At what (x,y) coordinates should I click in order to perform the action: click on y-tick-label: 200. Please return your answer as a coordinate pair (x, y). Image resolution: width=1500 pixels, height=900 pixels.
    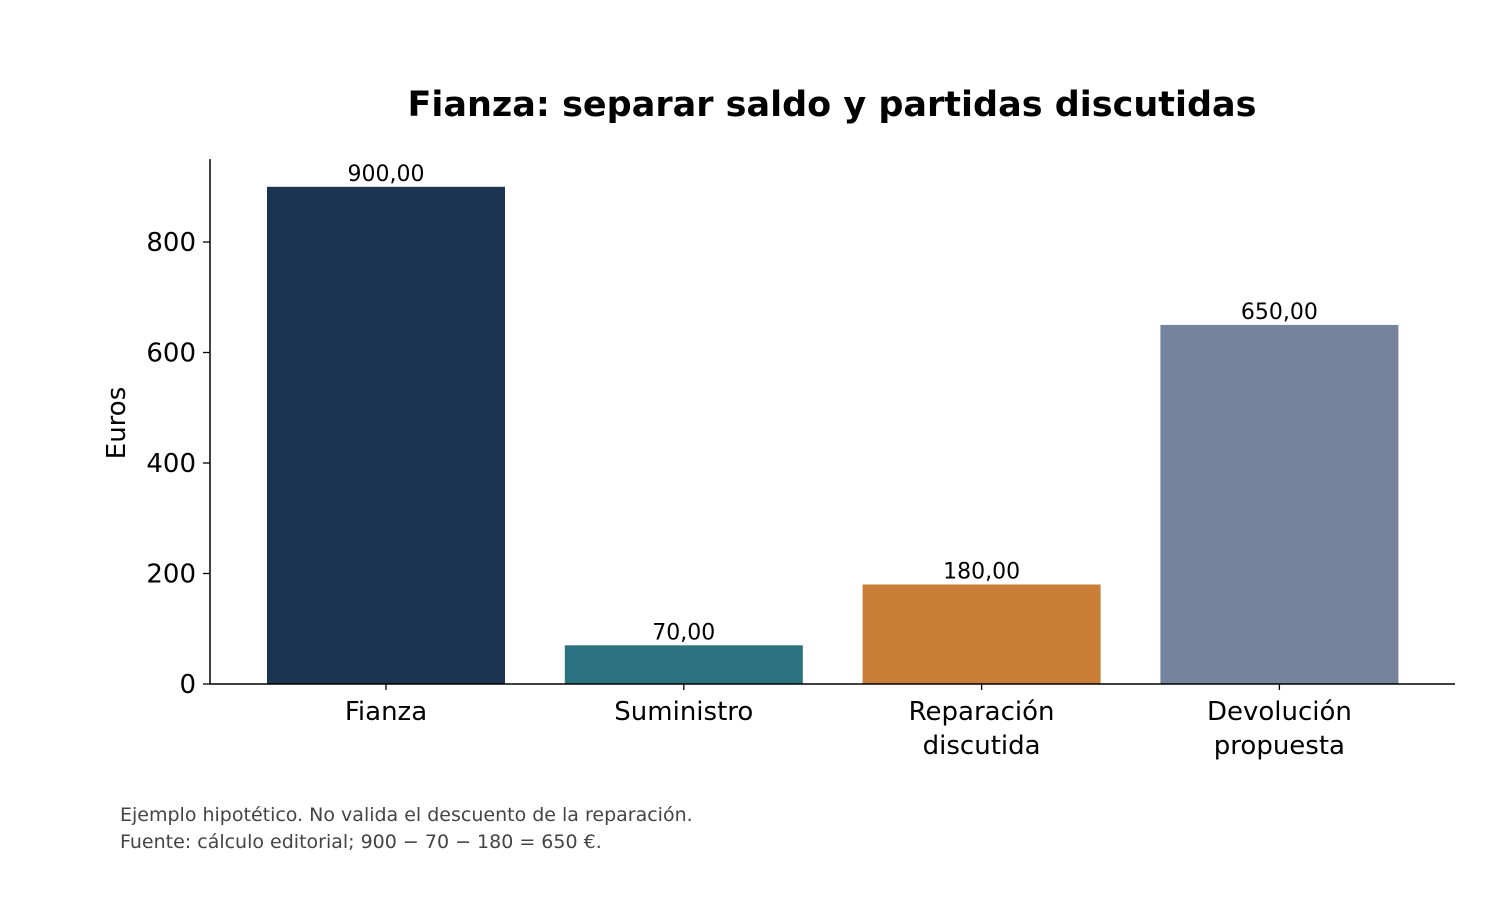
    Looking at the image, I should click on (171, 575).